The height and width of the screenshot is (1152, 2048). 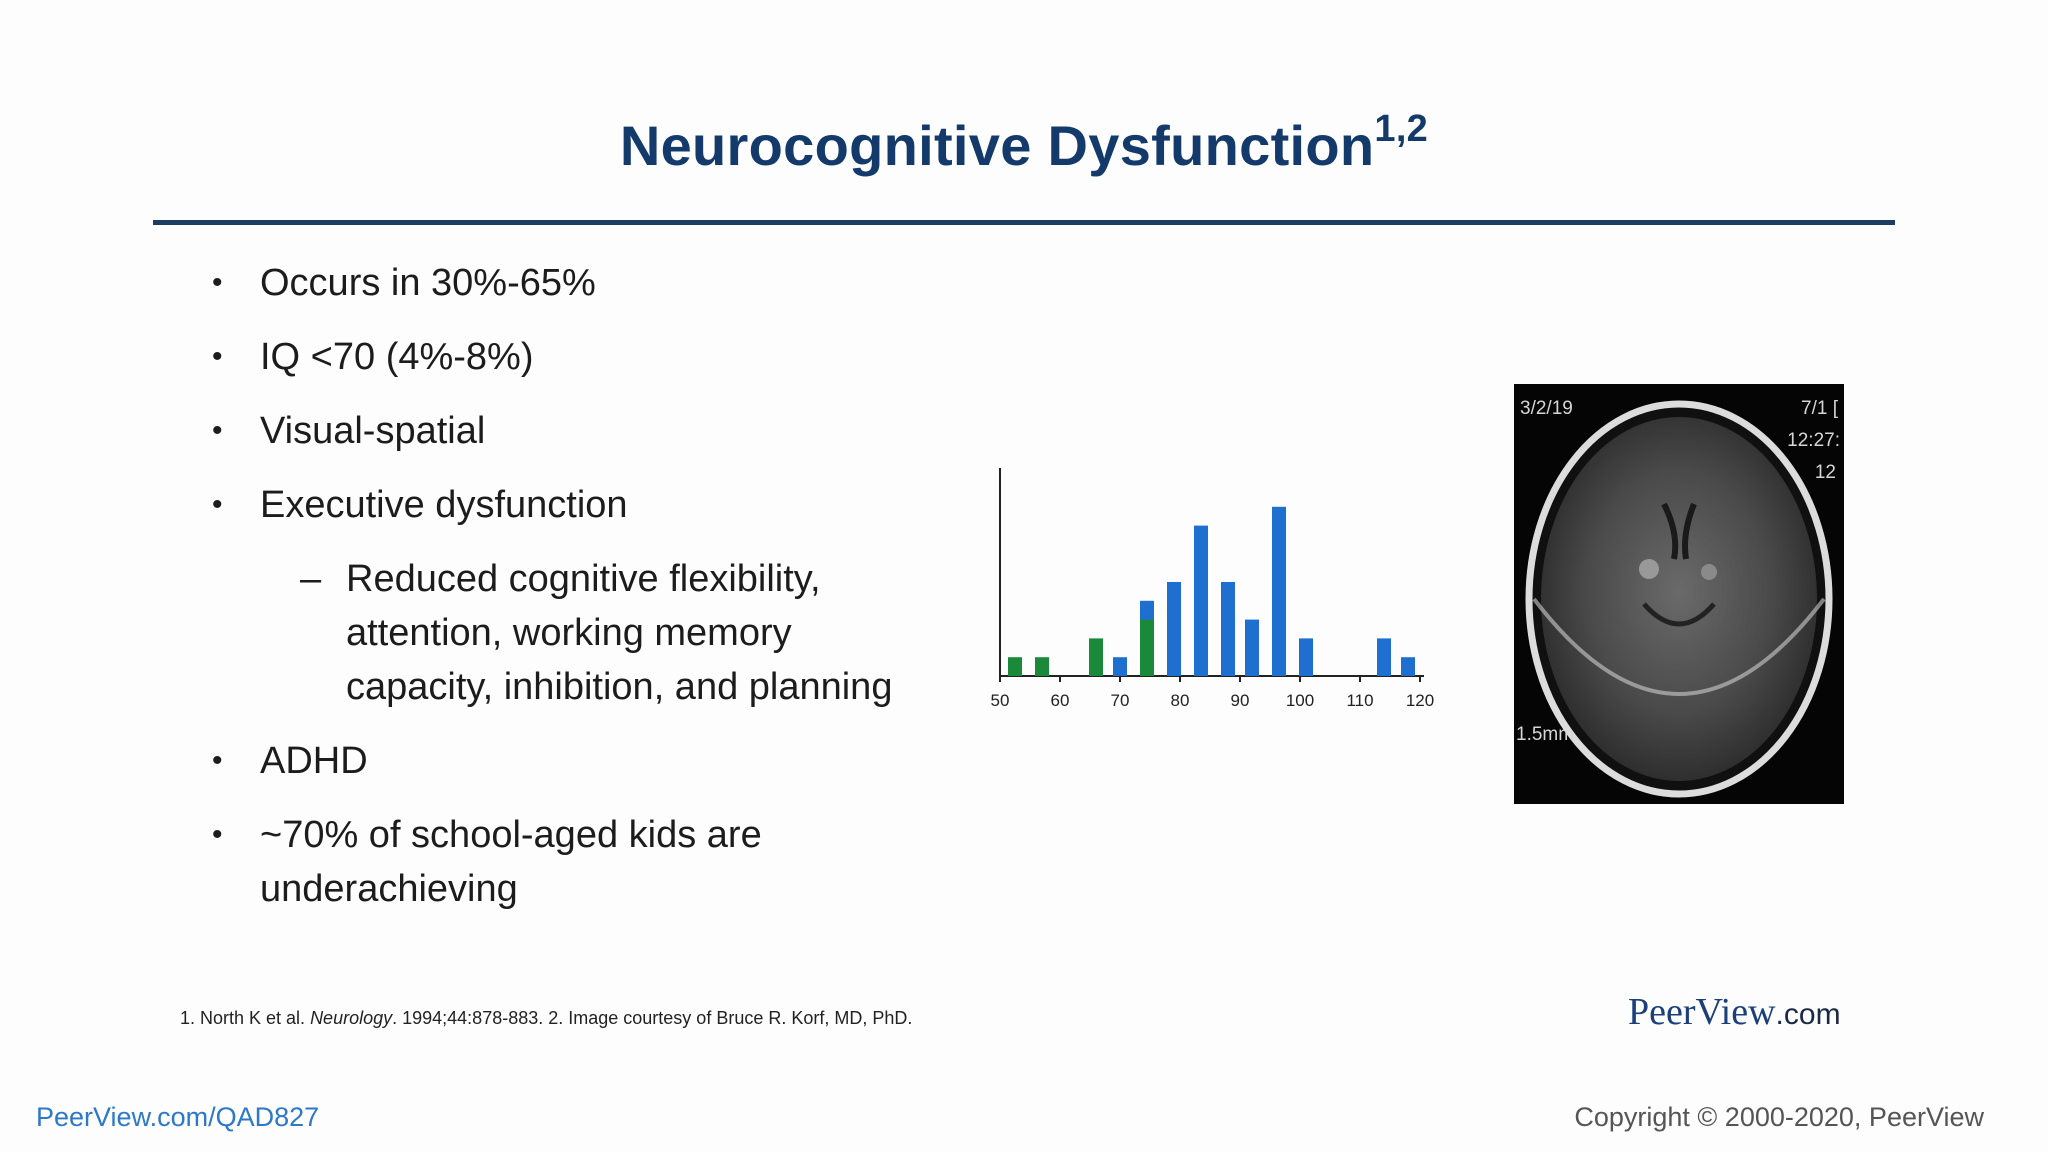 I want to click on x-tick-label: 70, so click(x=1120, y=700).